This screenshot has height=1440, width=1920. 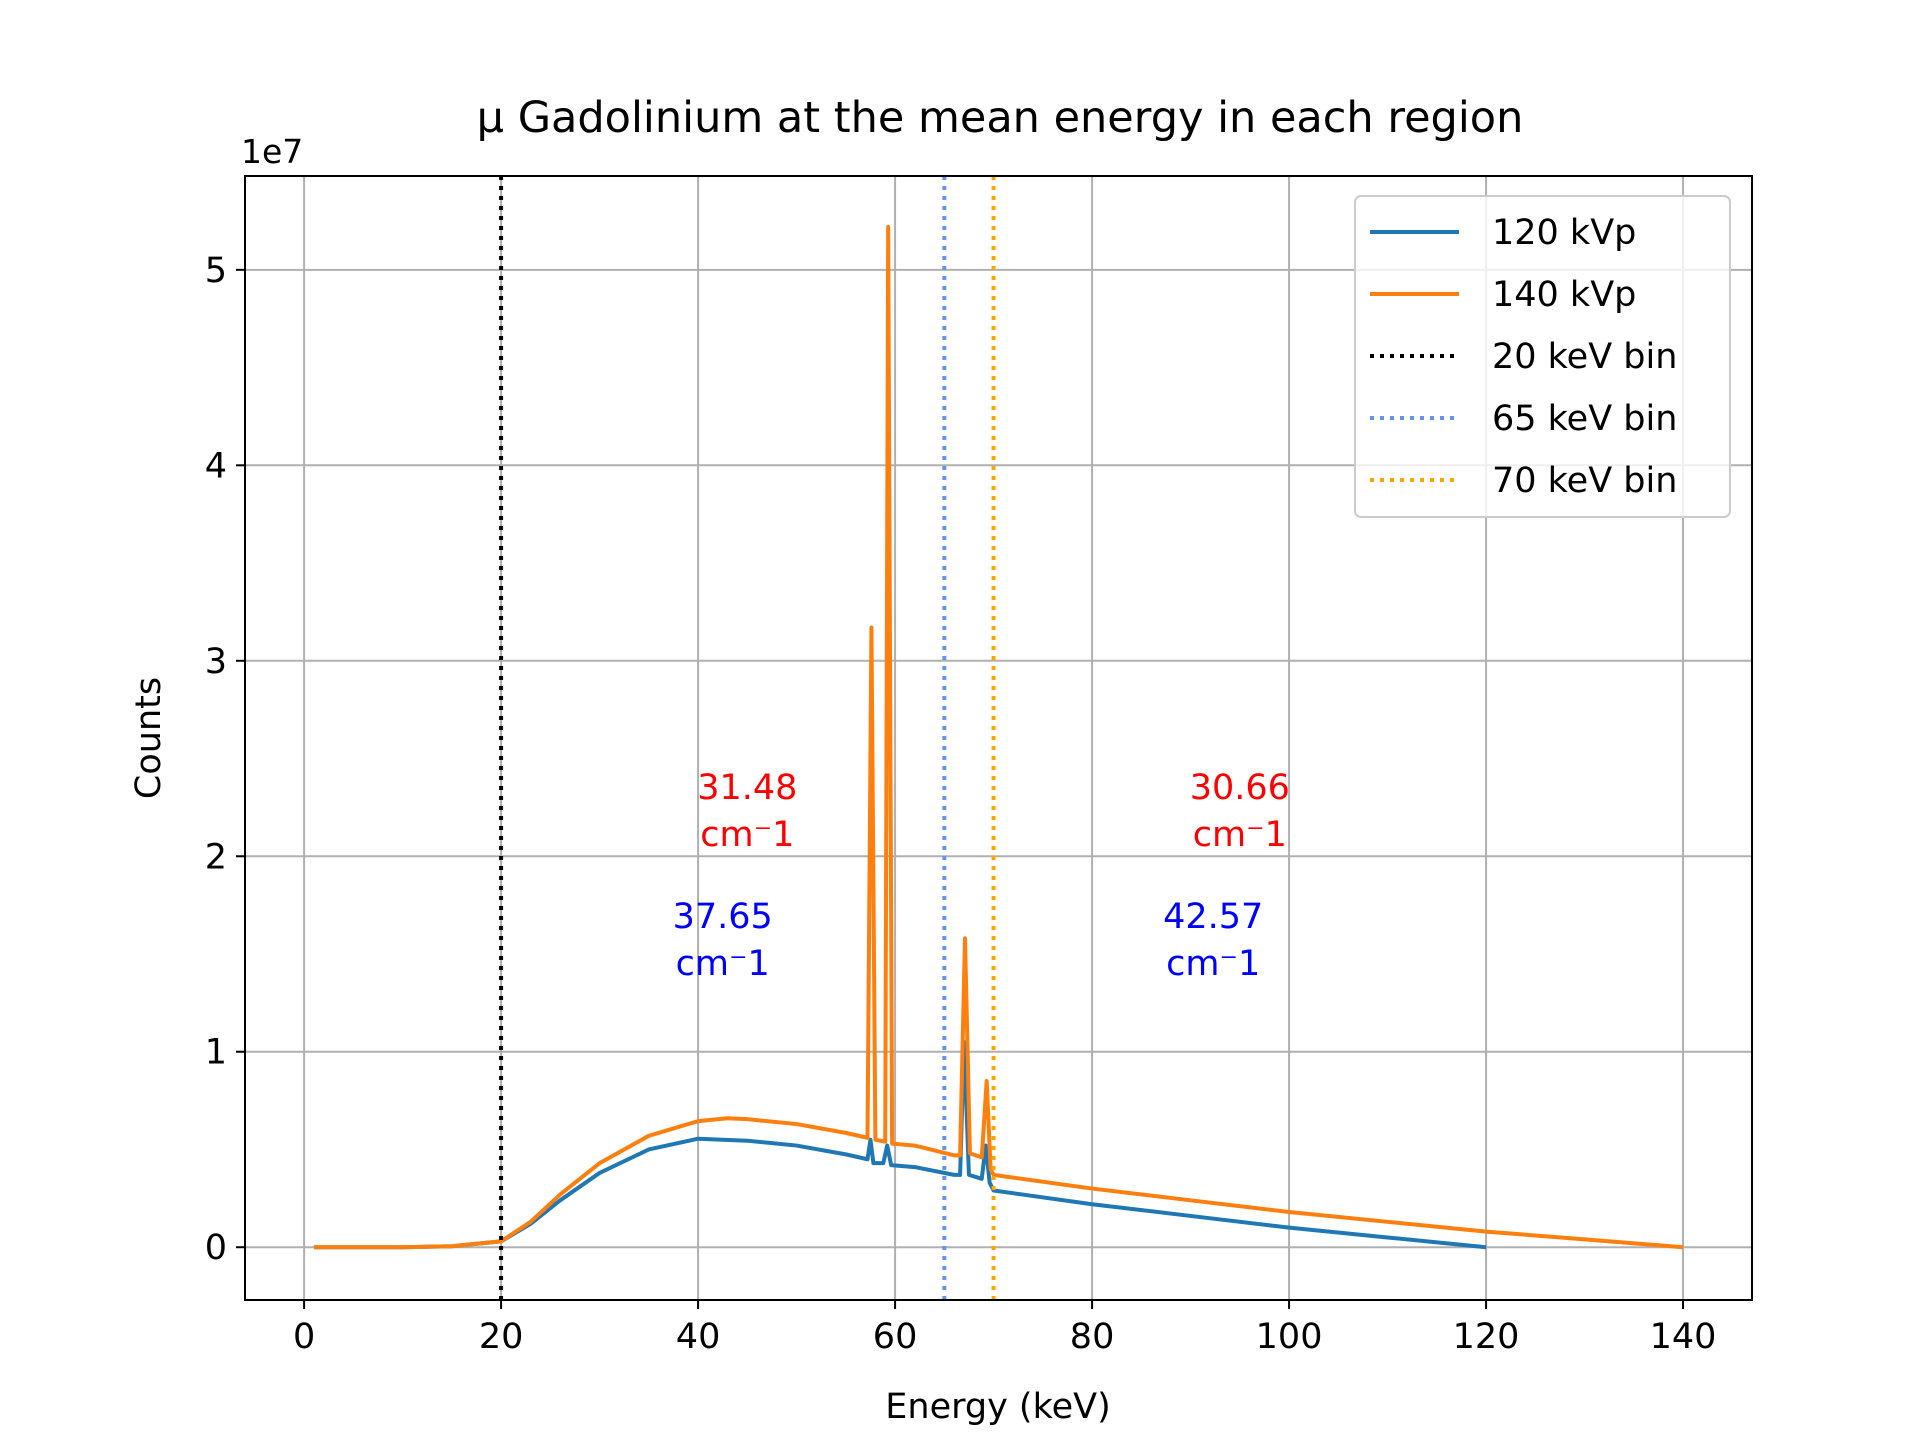 What do you see at coordinates (216, 271) in the screenshot?
I see `y-tick-label: 5` at bounding box center [216, 271].